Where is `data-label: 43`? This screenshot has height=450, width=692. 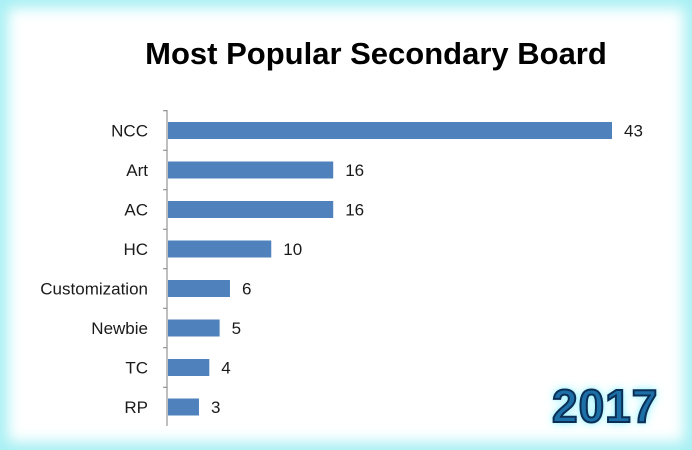
data-label: 43 is located at coordinates (633, 131).